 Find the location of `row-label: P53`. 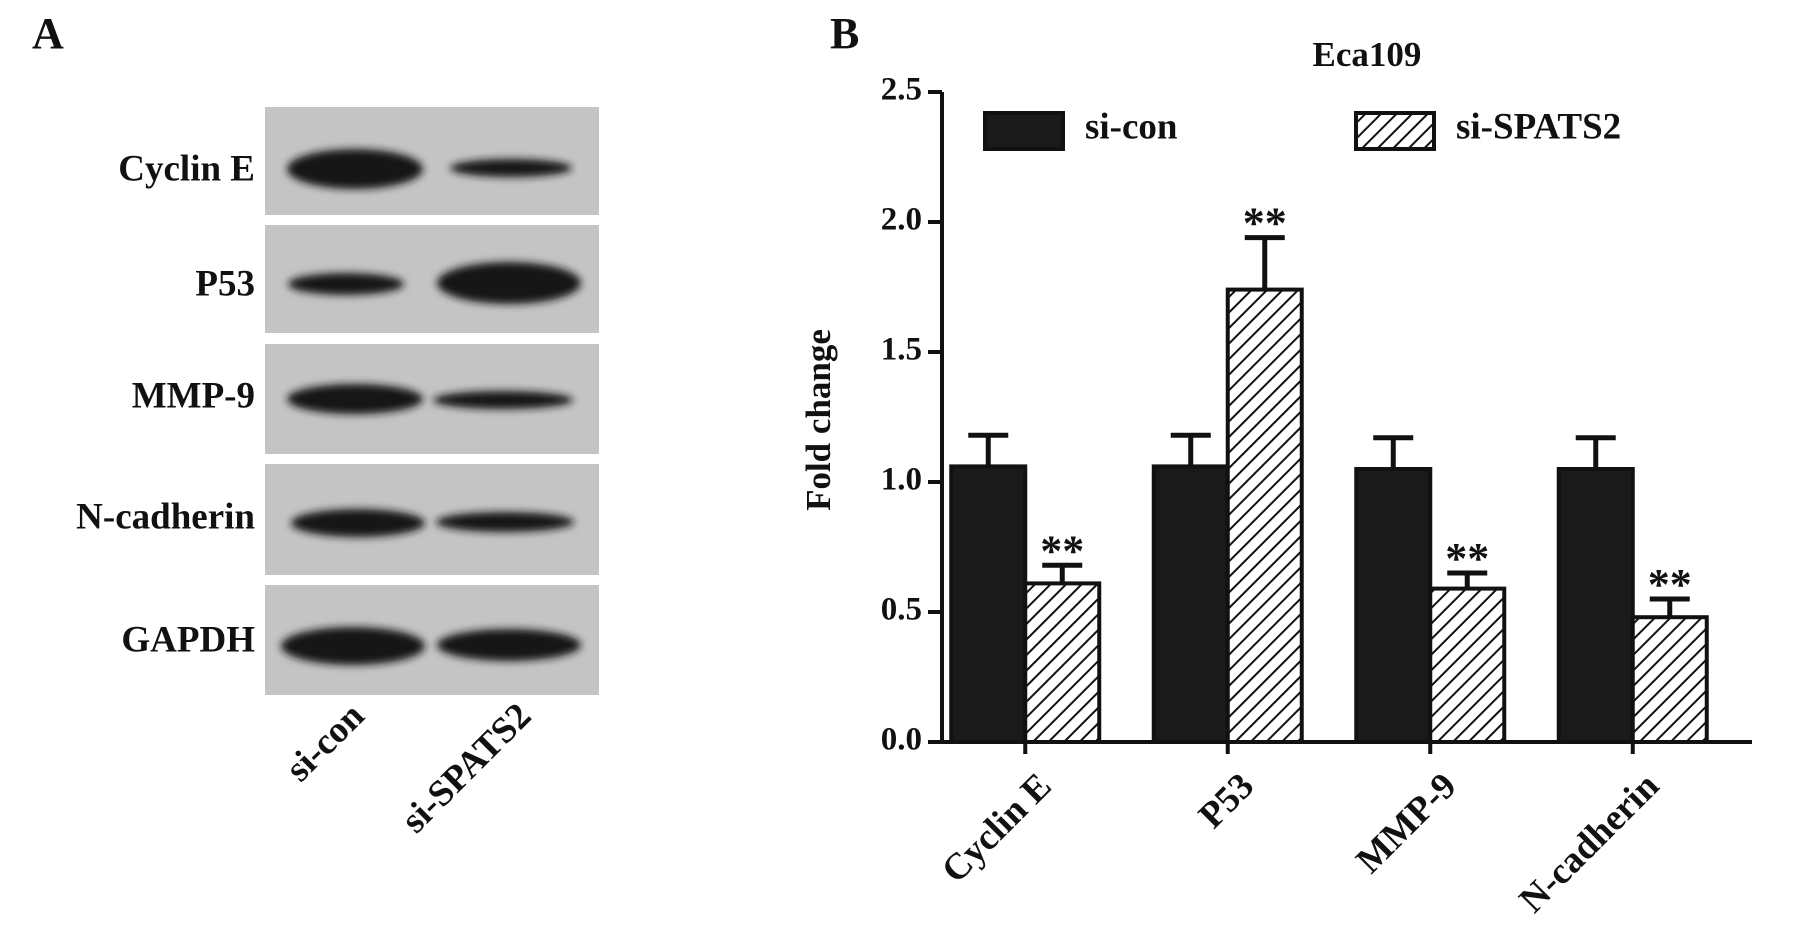

row-label: P53 is located at coordinates (225, 283).